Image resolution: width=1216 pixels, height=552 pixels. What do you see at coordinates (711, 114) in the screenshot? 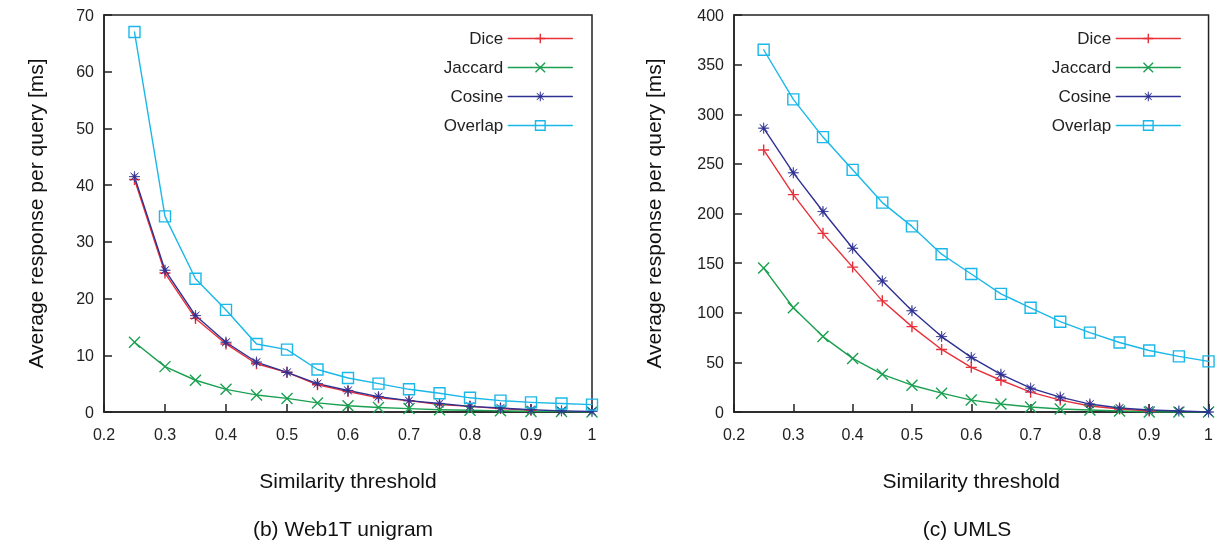
I see `y-tick-label: 300` at bounding box center [711, 114].